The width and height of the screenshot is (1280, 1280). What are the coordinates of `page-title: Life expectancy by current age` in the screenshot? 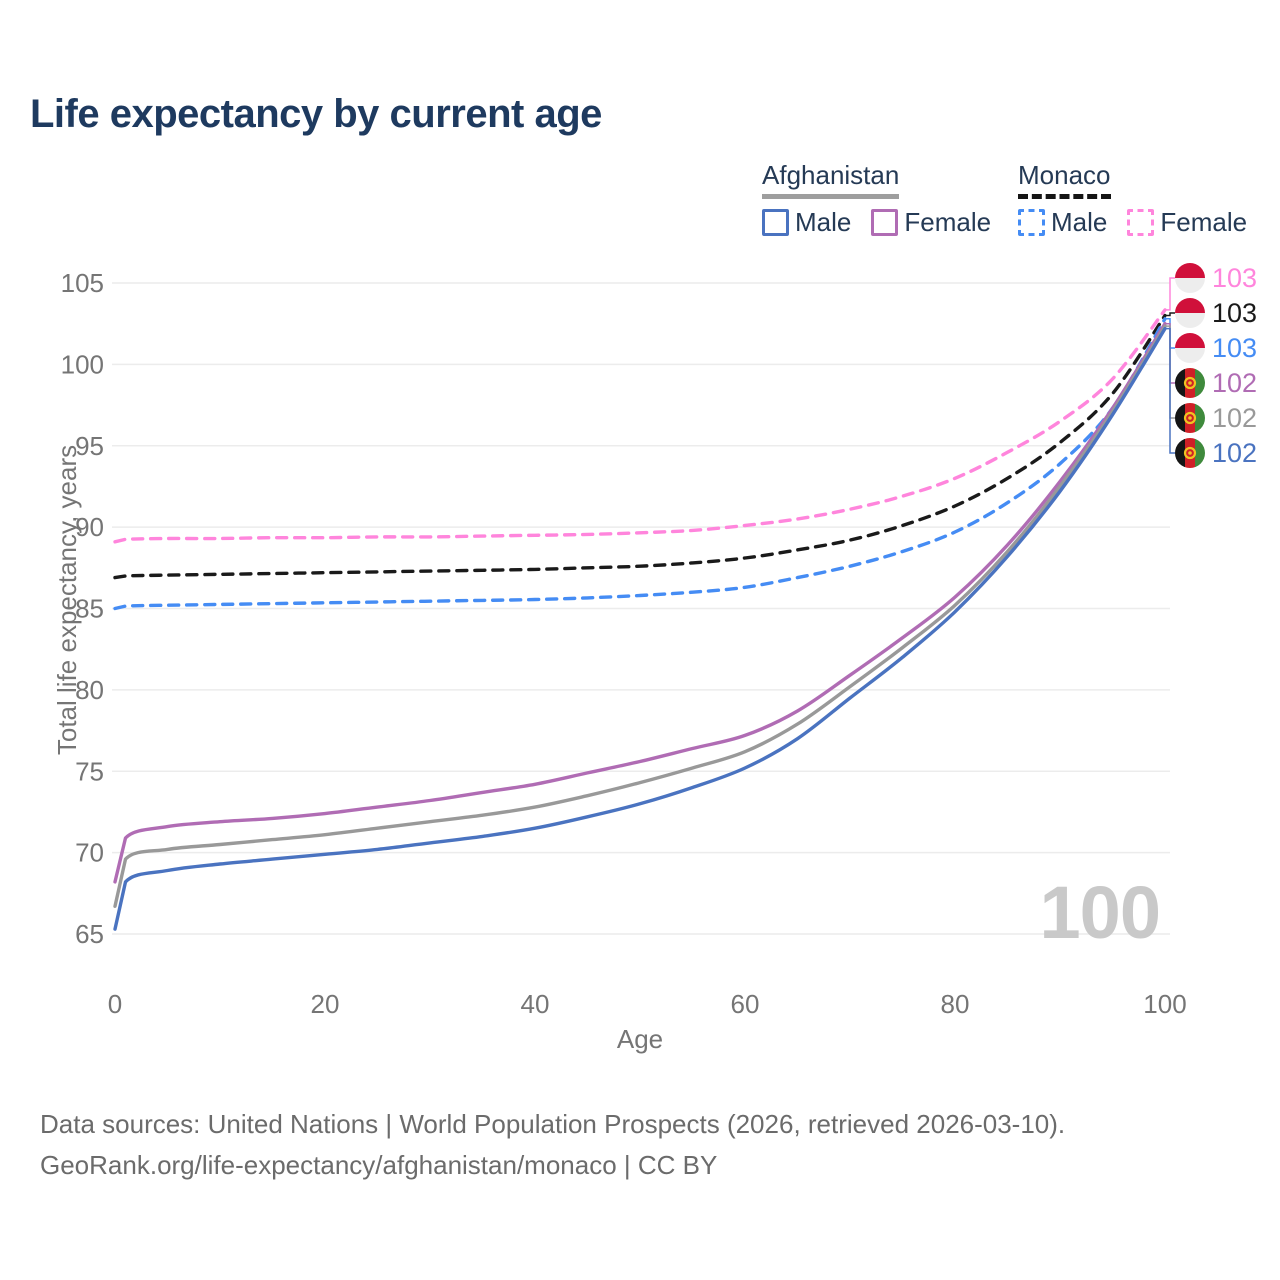 It's located at (316, 114).